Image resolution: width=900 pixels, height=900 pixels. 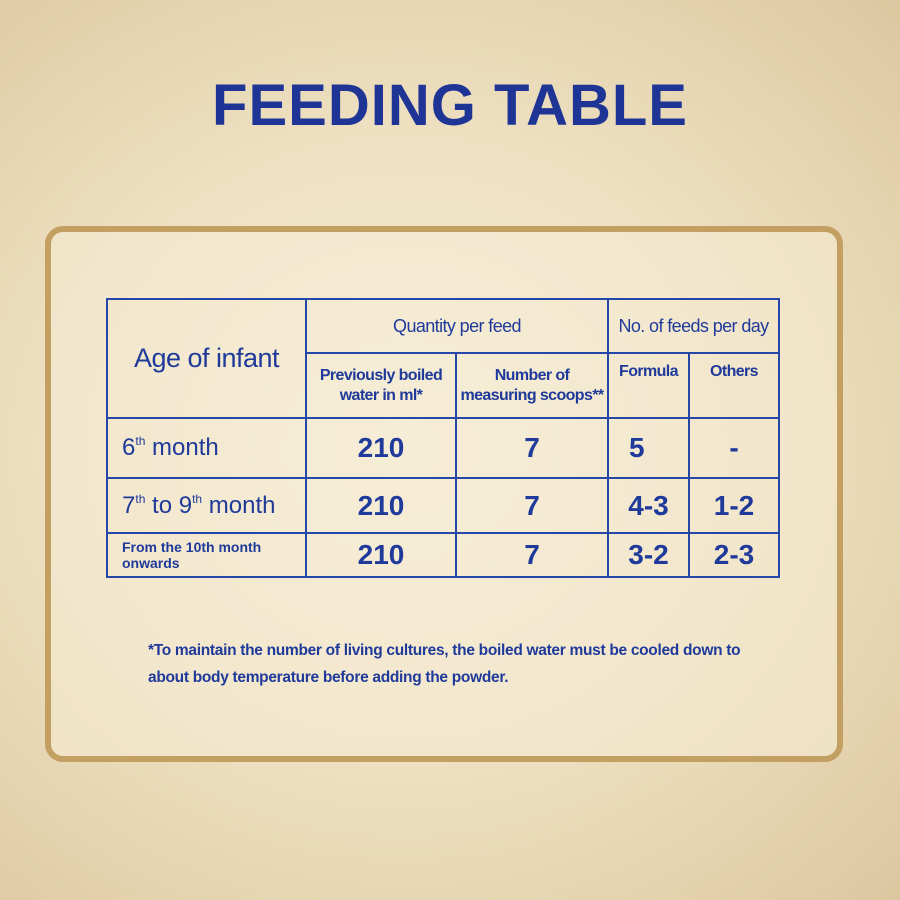 I want to click on age-text: 7, so click(x=129, y=505).